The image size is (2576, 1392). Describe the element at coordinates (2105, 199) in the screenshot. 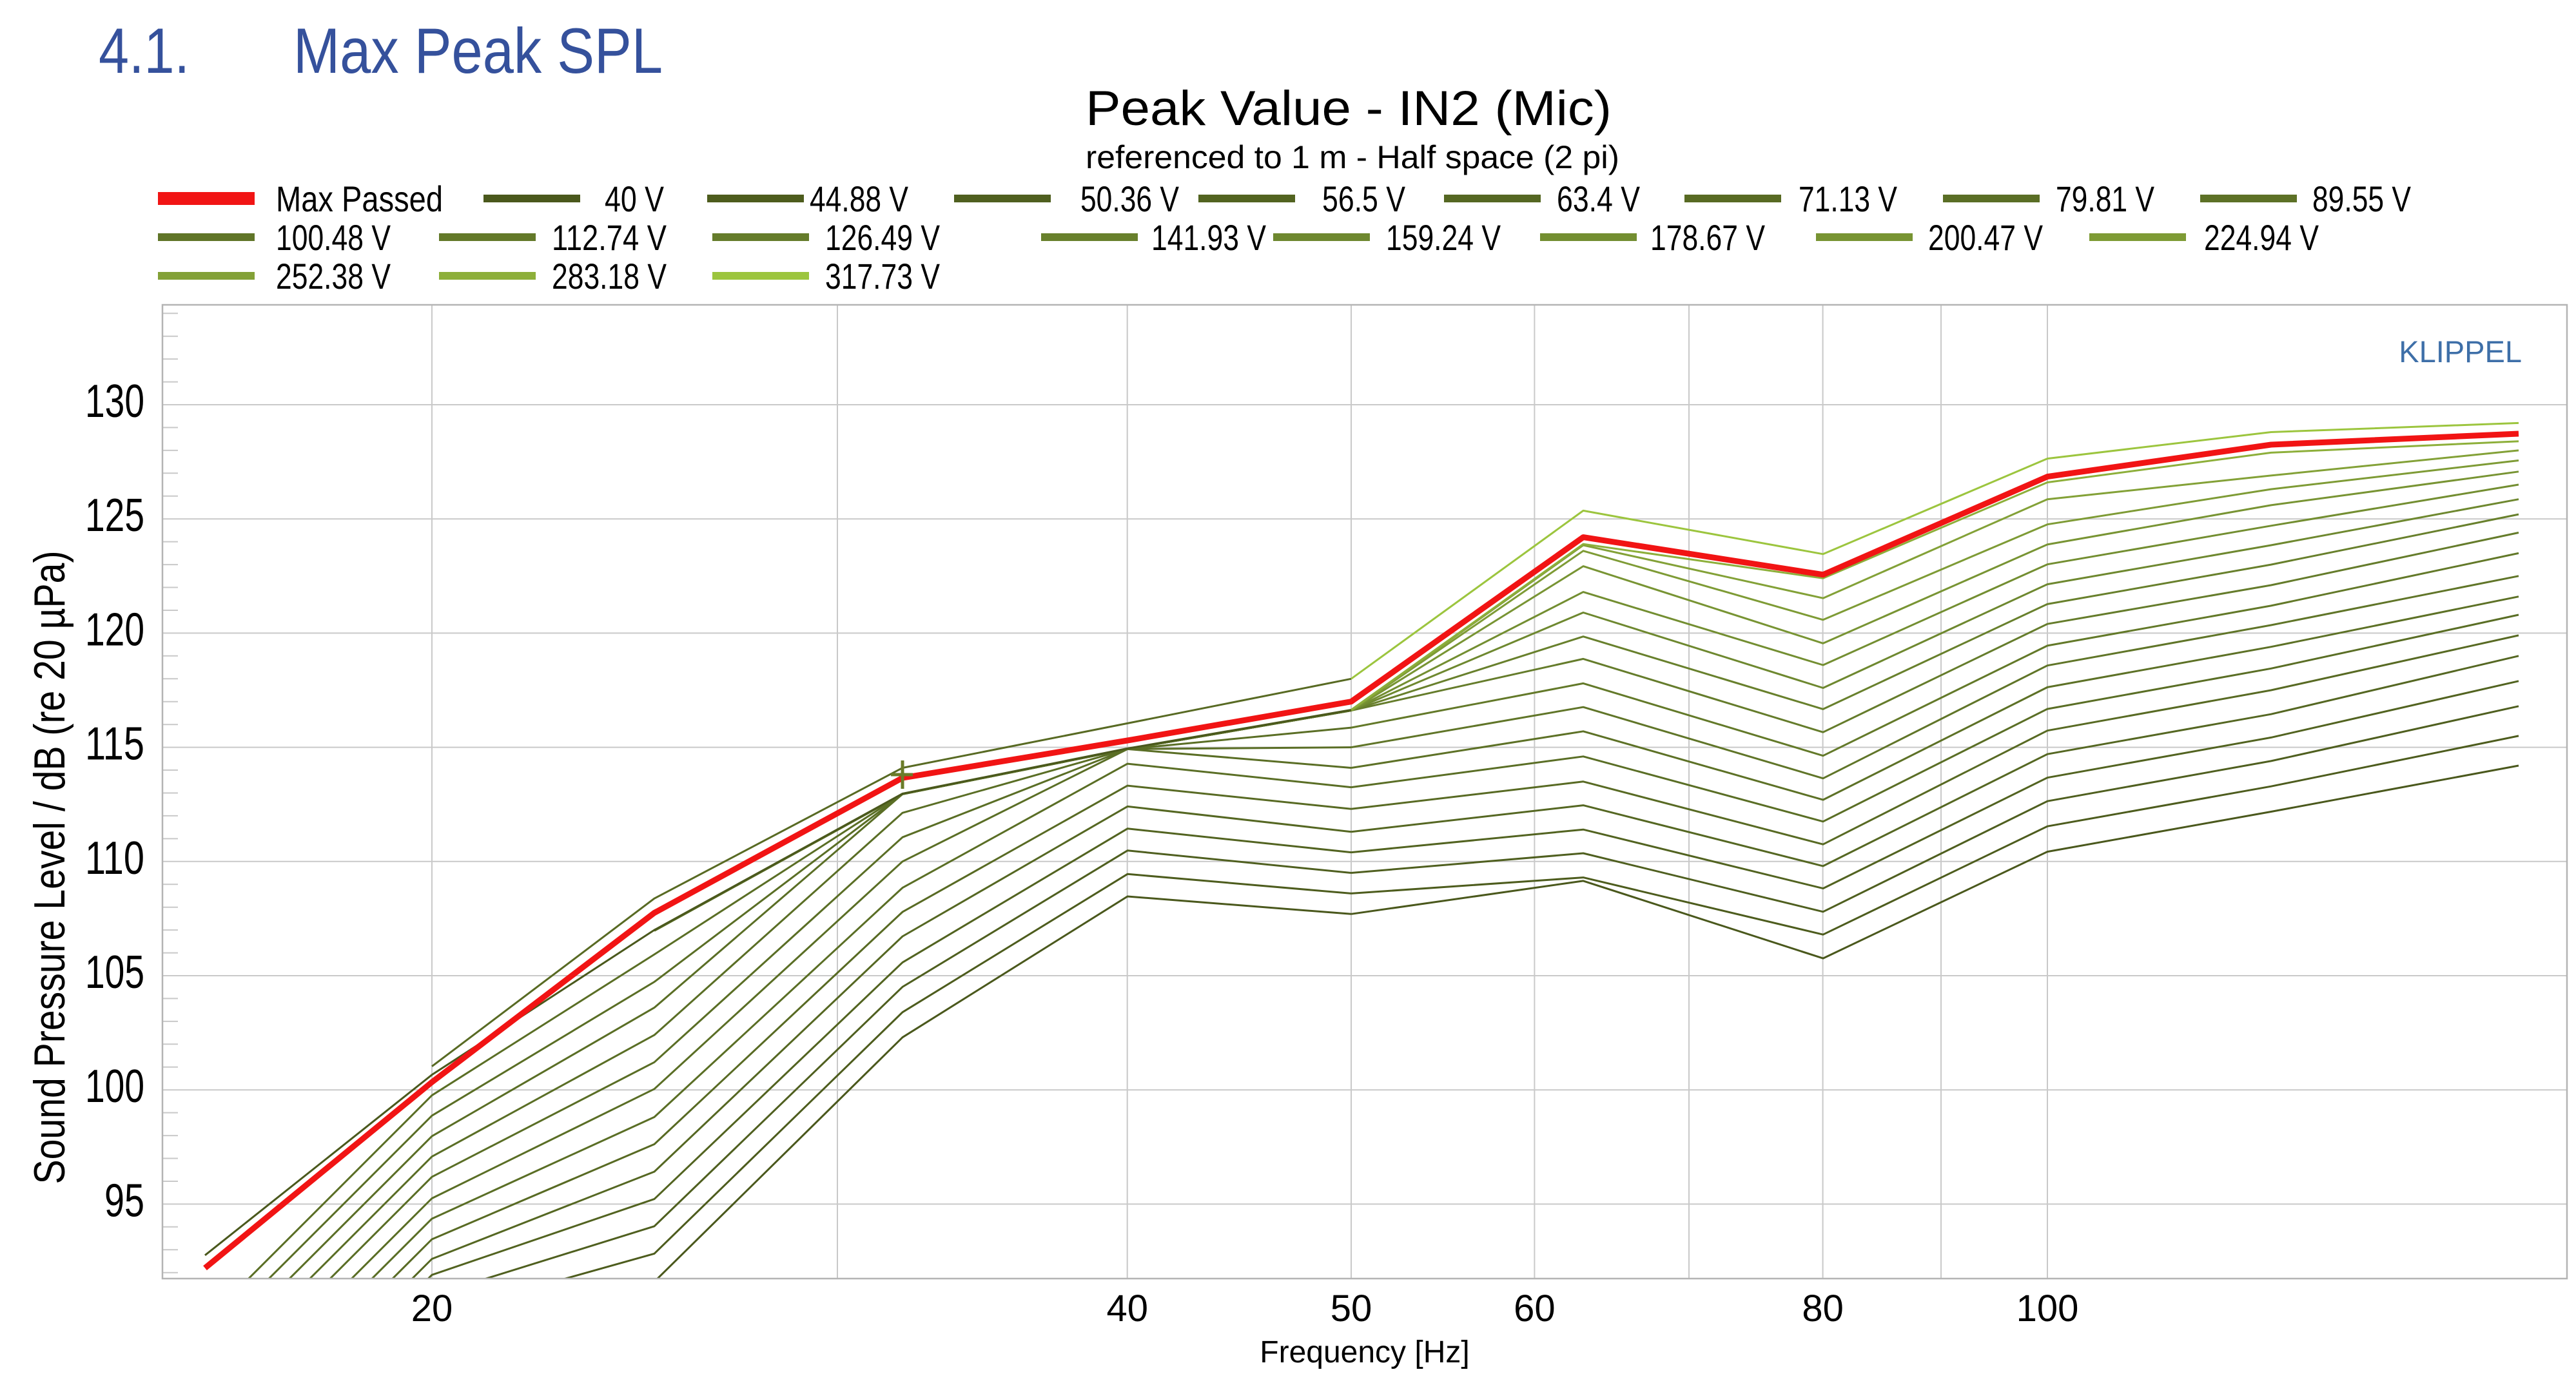

I see `svg-text: 79.81 V` at that location.